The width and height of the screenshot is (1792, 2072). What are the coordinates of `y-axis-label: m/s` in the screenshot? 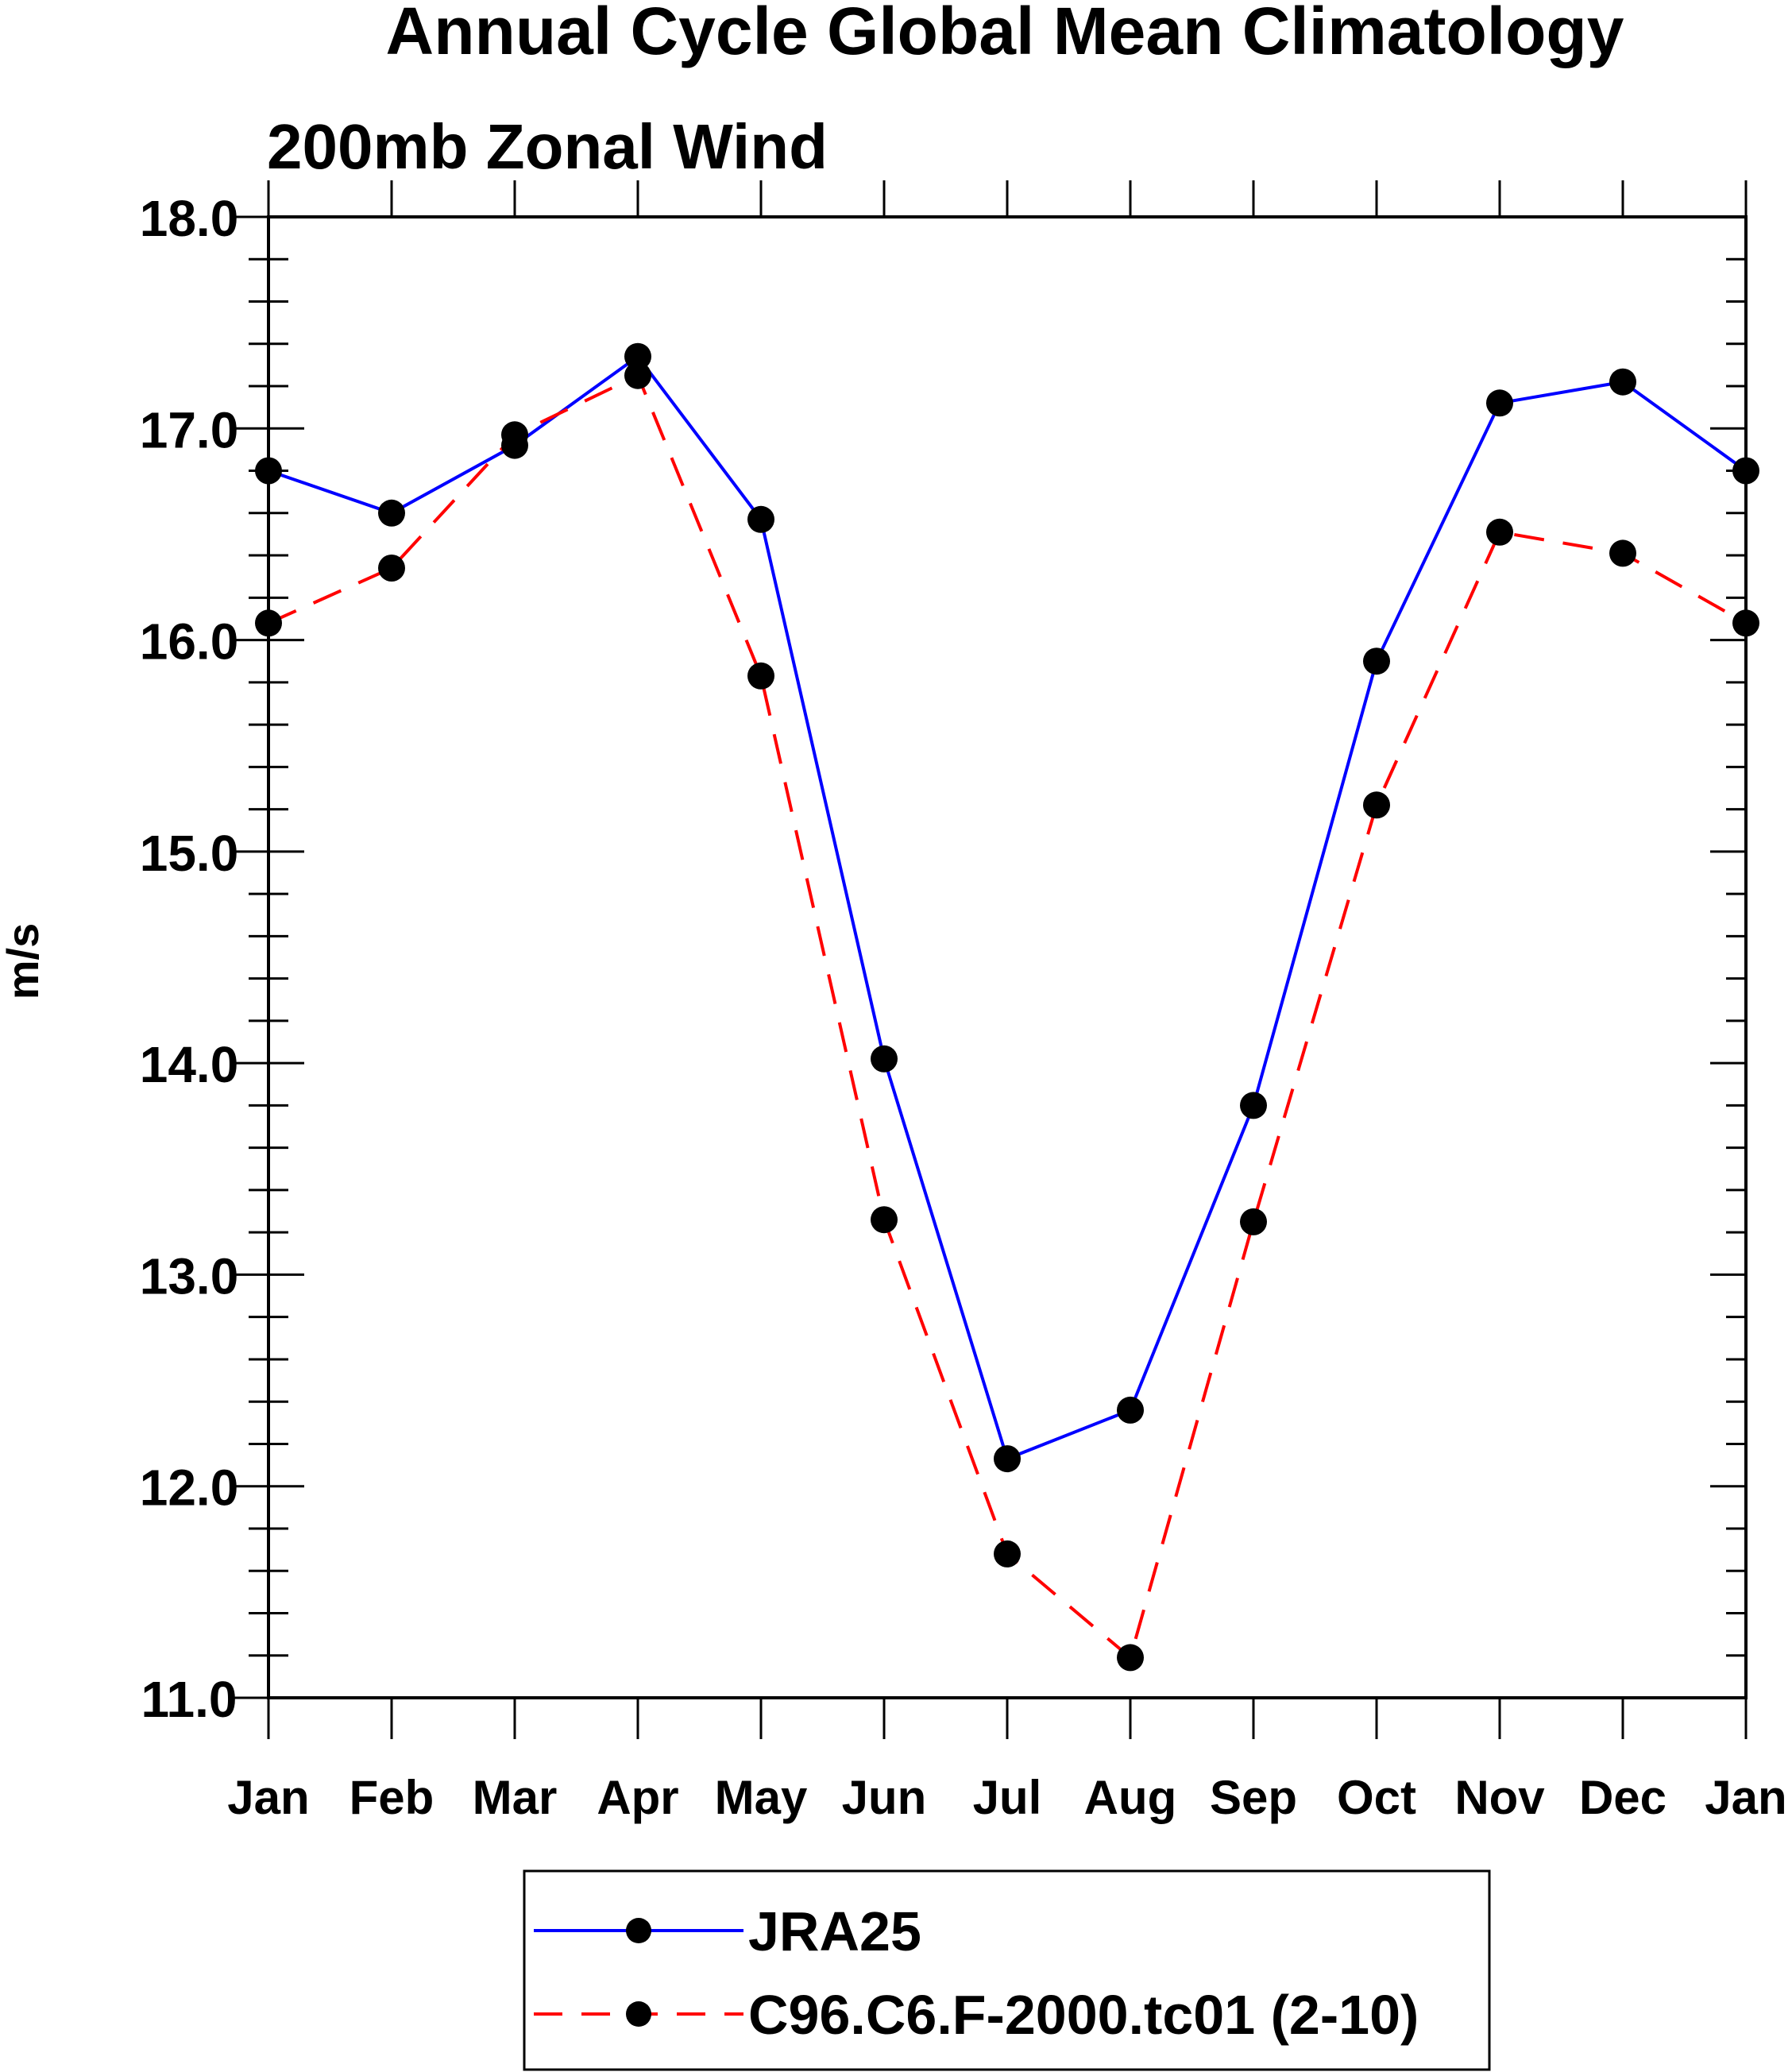 It's located at (24, 961).